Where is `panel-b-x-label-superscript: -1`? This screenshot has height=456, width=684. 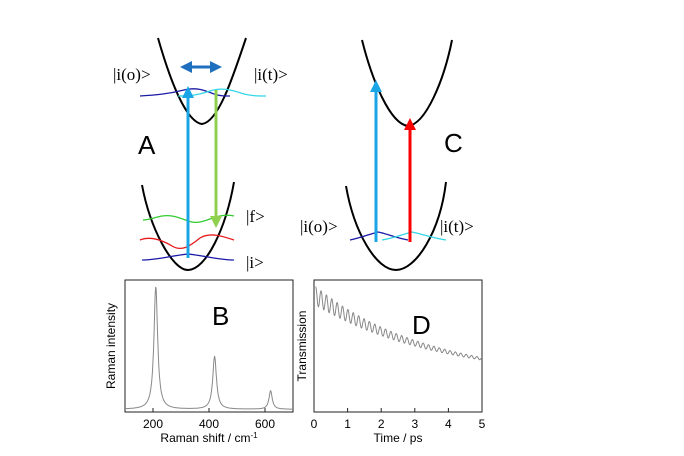
panel-b-x-label-superscript: -1 is located at coordinates (254, 435).